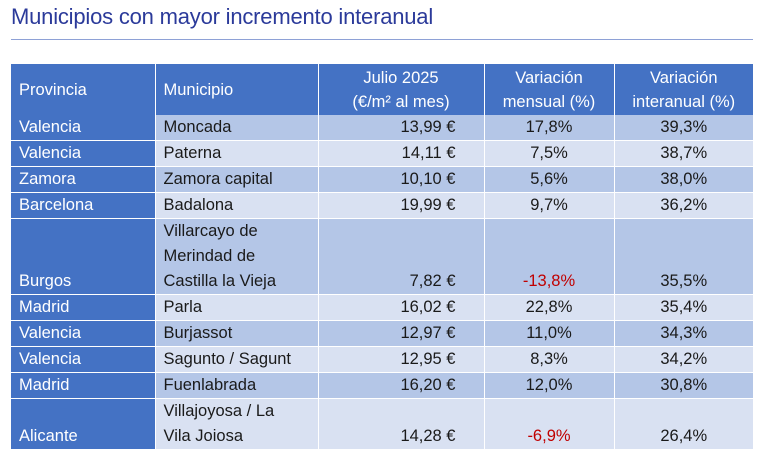  I want to click on cell-variacion-interanual: 36,2%, so click(683, 205).